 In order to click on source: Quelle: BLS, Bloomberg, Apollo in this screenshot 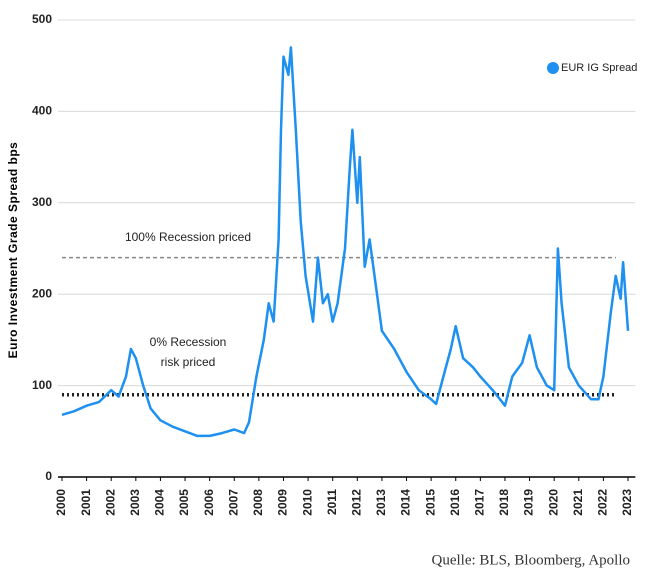, I will do `click(531, 560)`.